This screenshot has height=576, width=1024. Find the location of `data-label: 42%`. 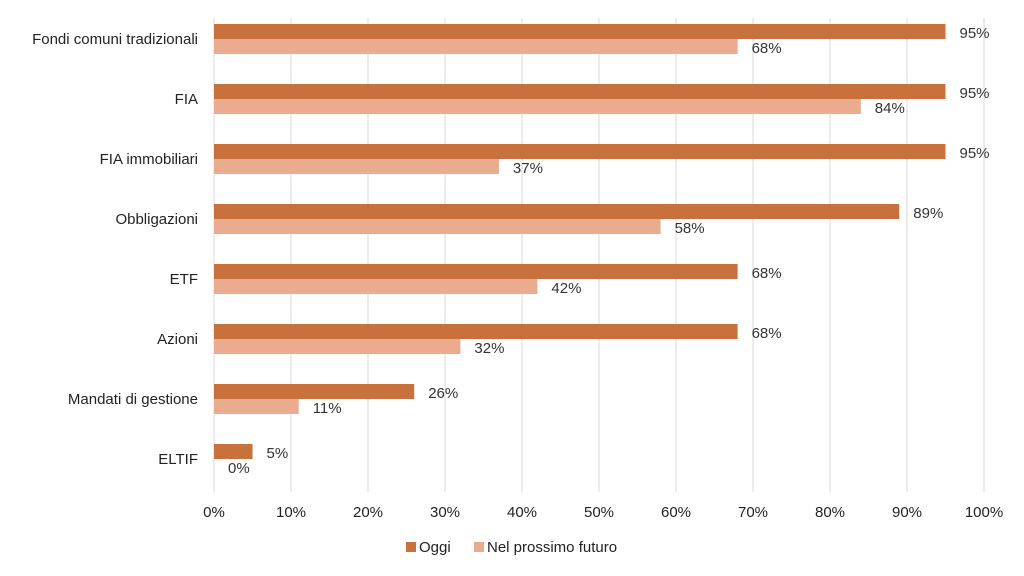

data-label: 42% is located at coordinates (566, 288).